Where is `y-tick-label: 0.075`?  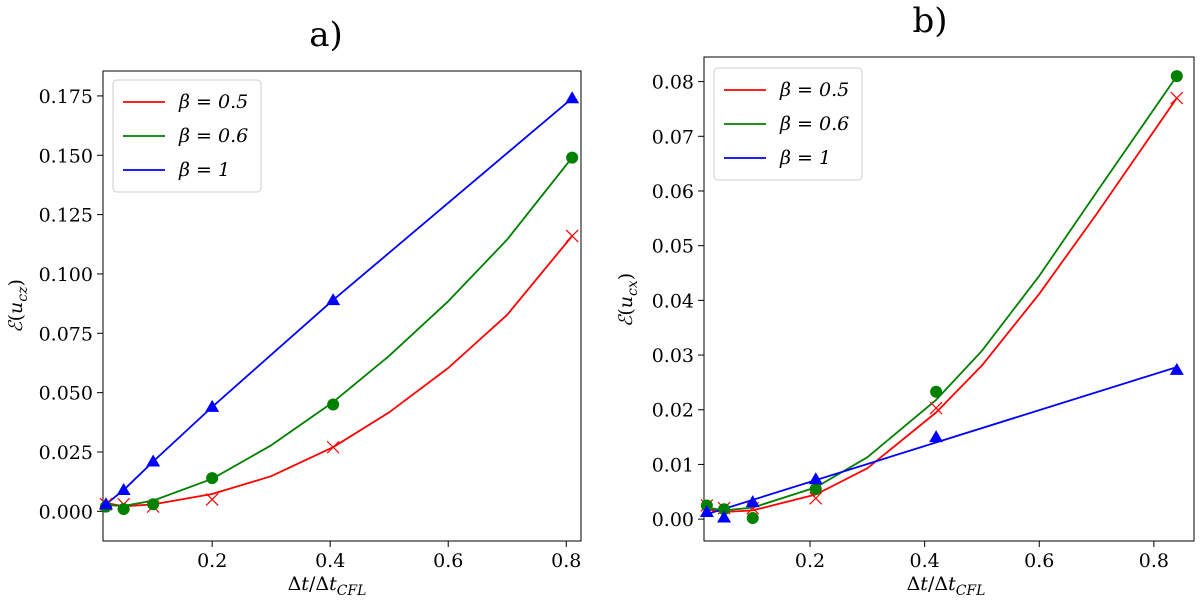 y-tick-label: 0.075 is located at coordinates (66, 334).